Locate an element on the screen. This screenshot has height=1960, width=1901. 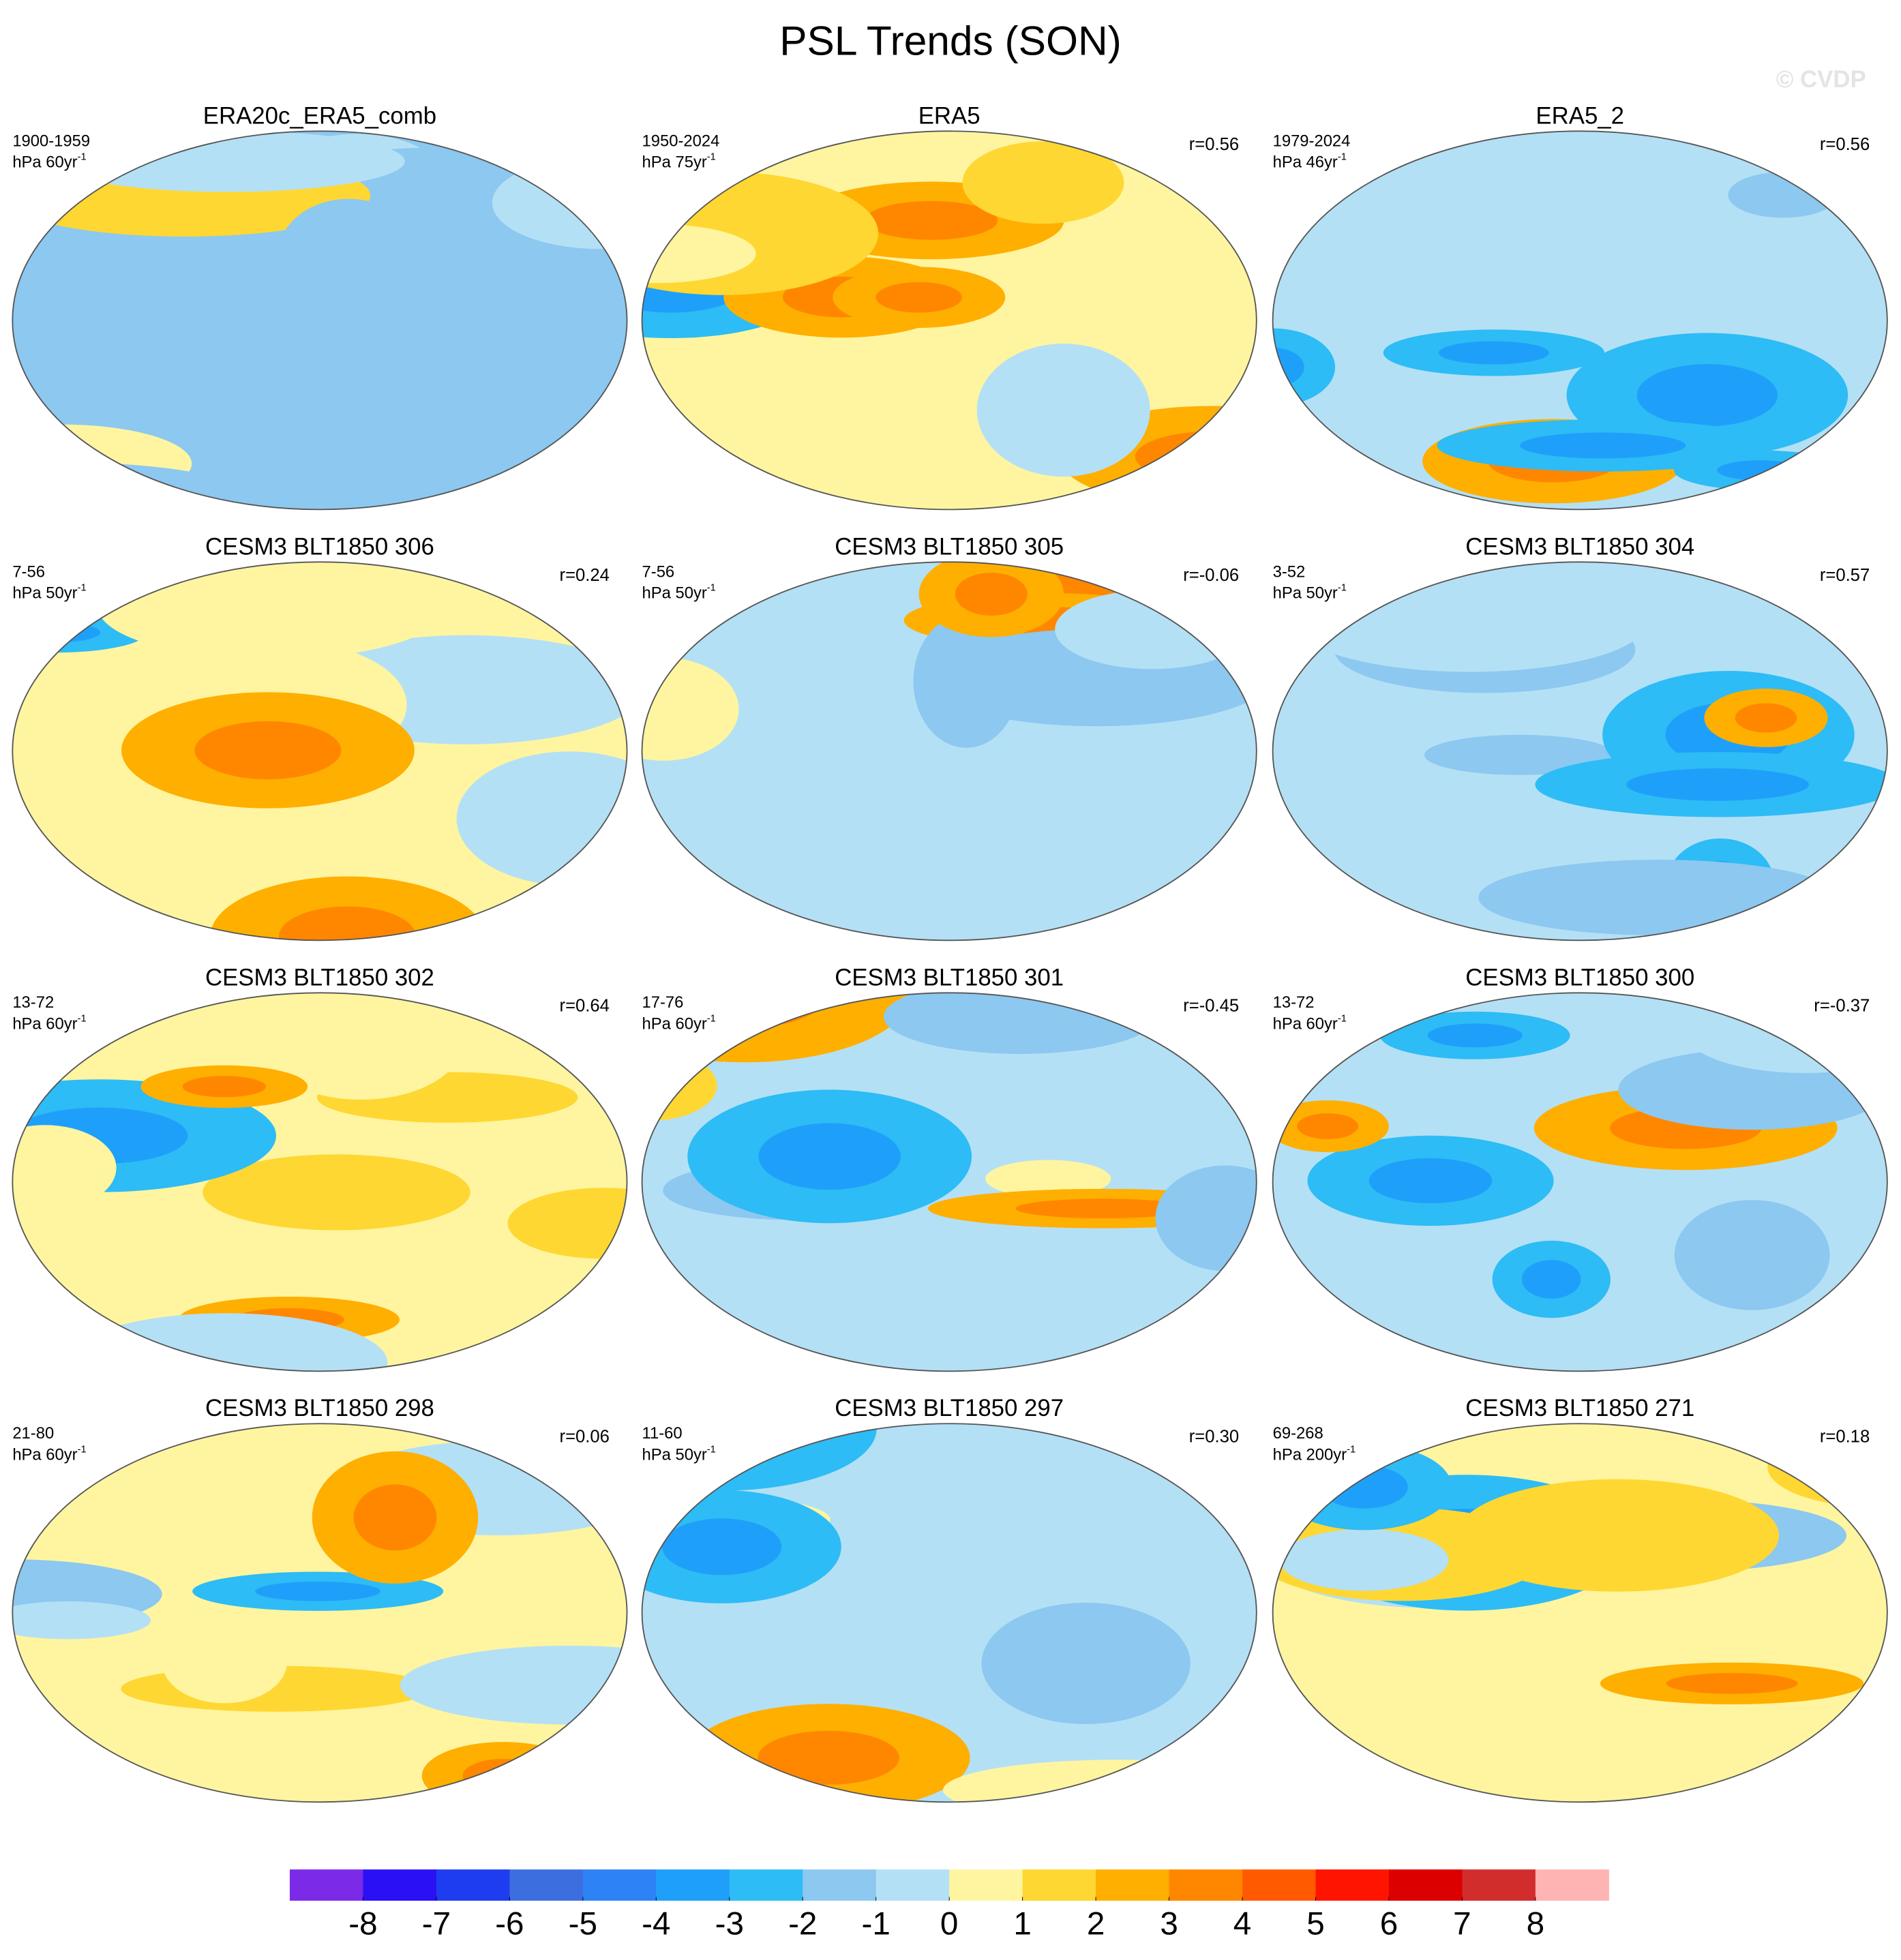
correlation-label: r=-0.37 is located at coordinates (1842, 1006).